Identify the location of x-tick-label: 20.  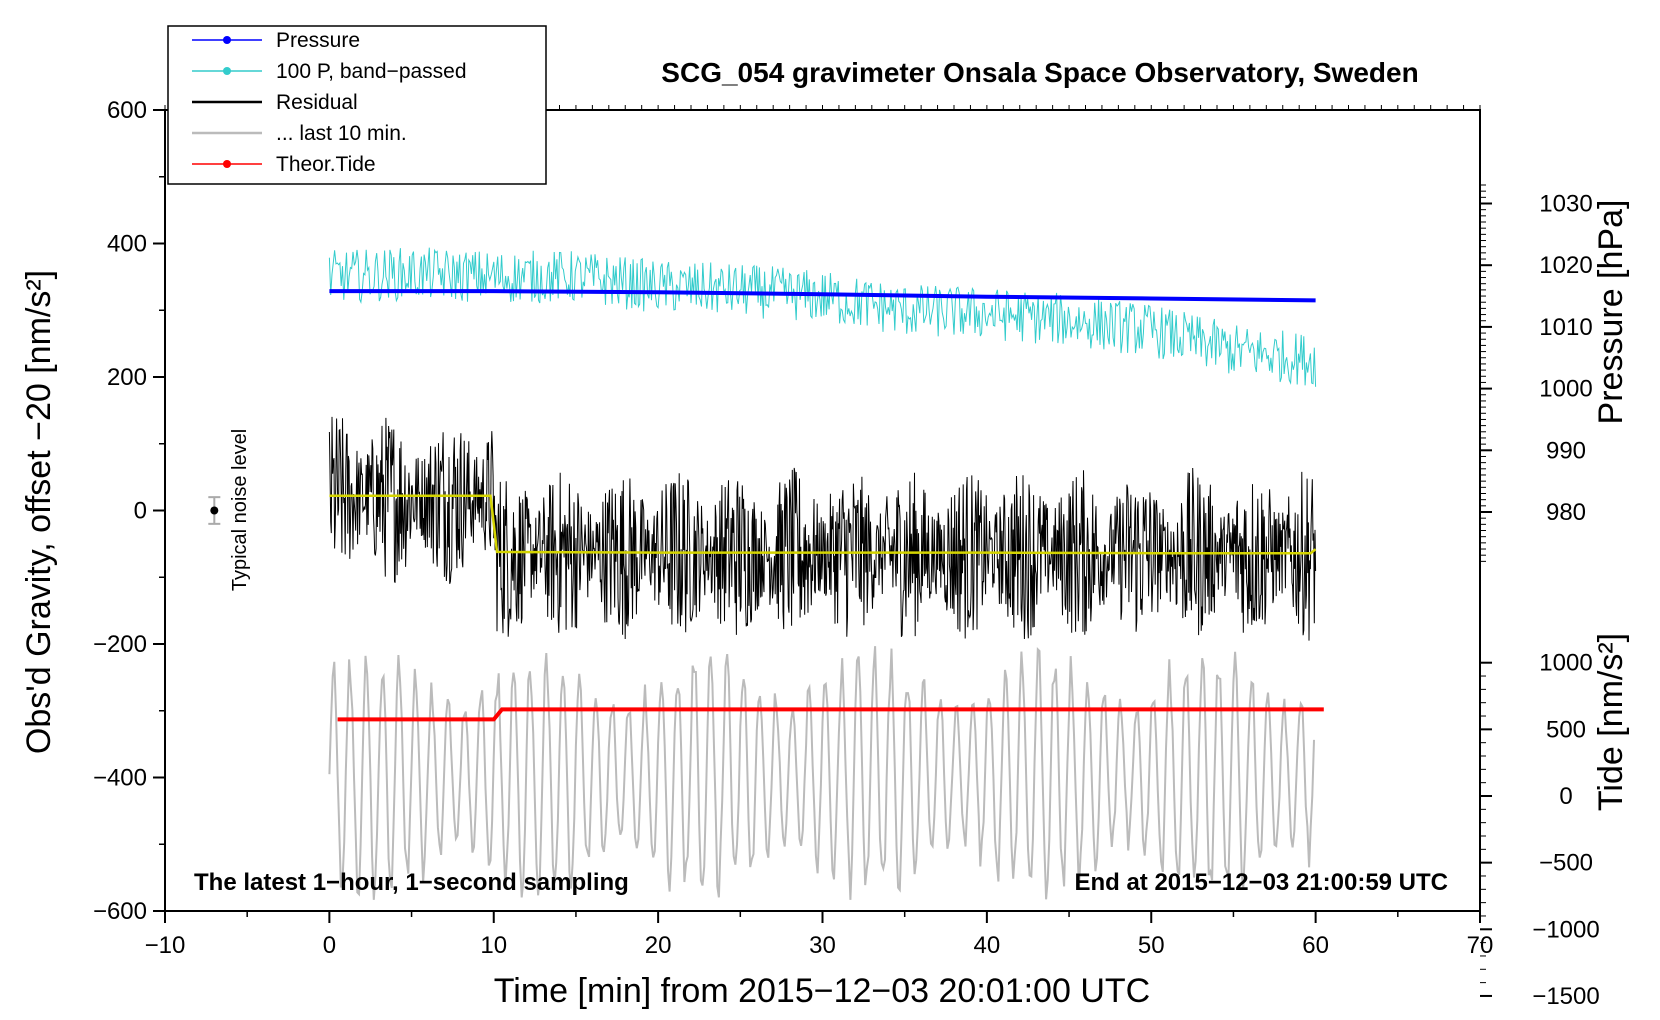
(658, 945).